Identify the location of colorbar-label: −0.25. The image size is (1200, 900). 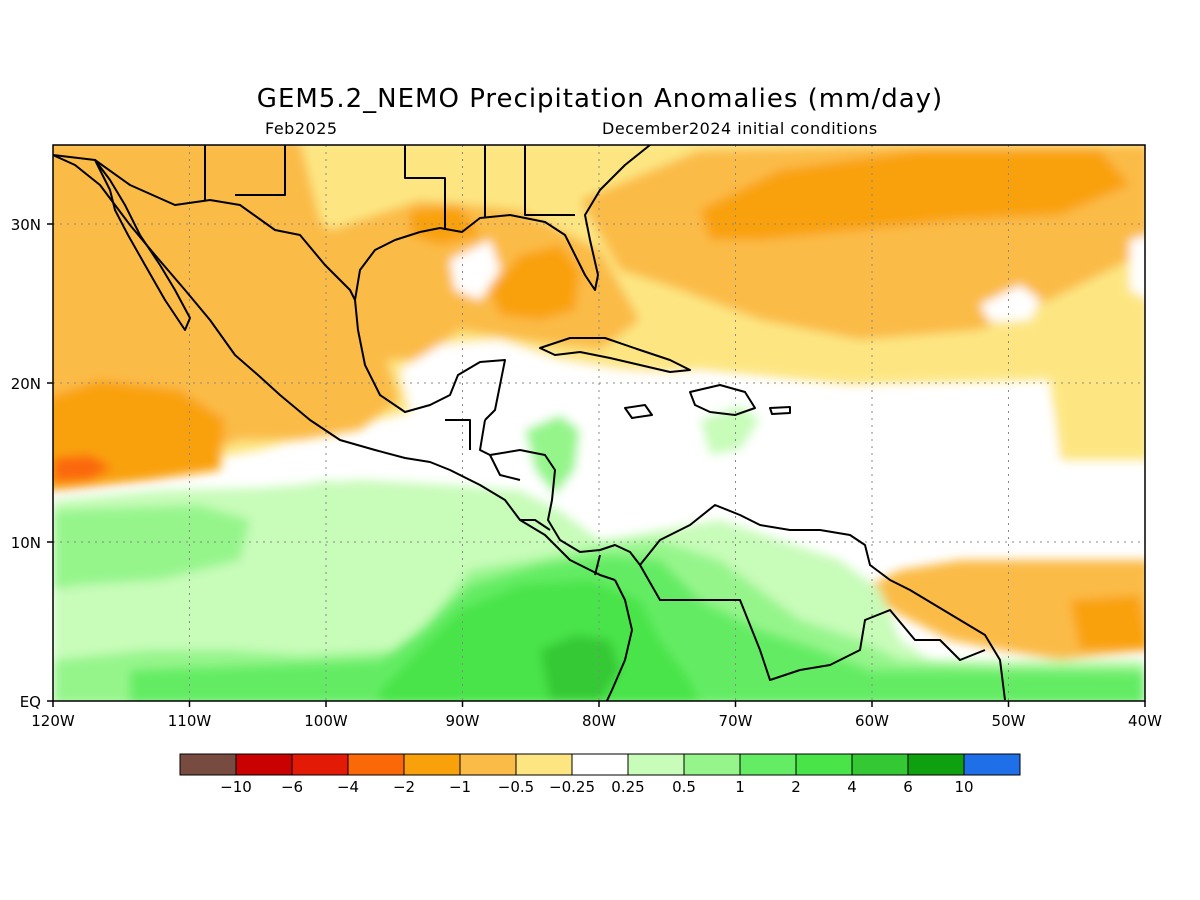
(572, 787).